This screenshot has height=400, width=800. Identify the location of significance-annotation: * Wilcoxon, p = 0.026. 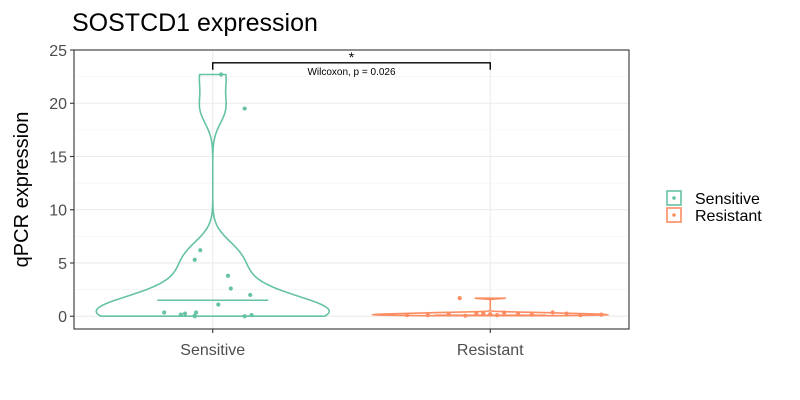
(351, 63).